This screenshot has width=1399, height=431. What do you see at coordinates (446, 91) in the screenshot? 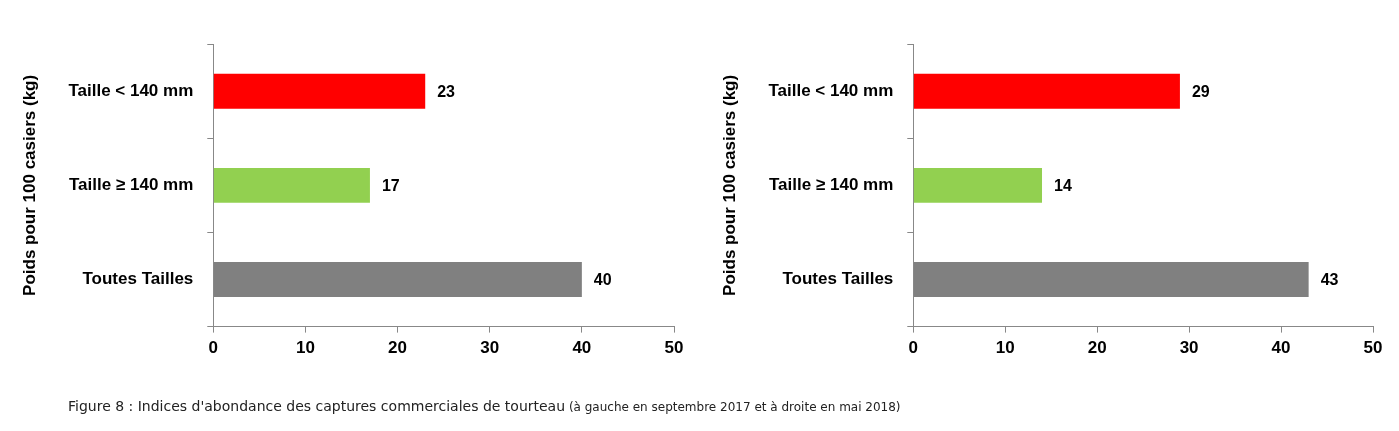
I see `data-label: 23` at bounding box center [446, 91].